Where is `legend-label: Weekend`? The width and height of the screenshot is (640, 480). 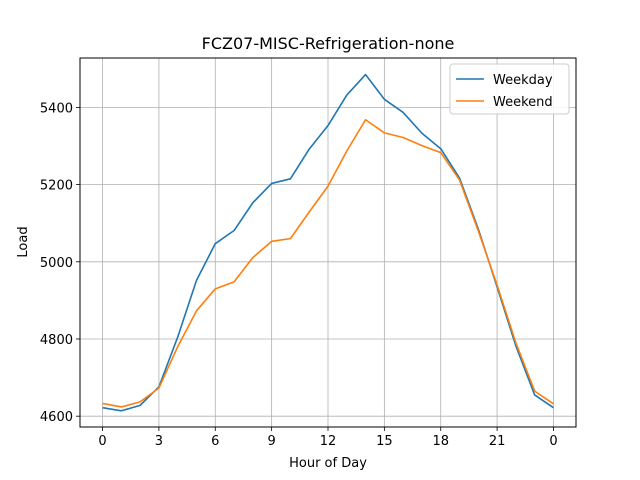 legend-label: Weekend is located at coordinates (523, 102).